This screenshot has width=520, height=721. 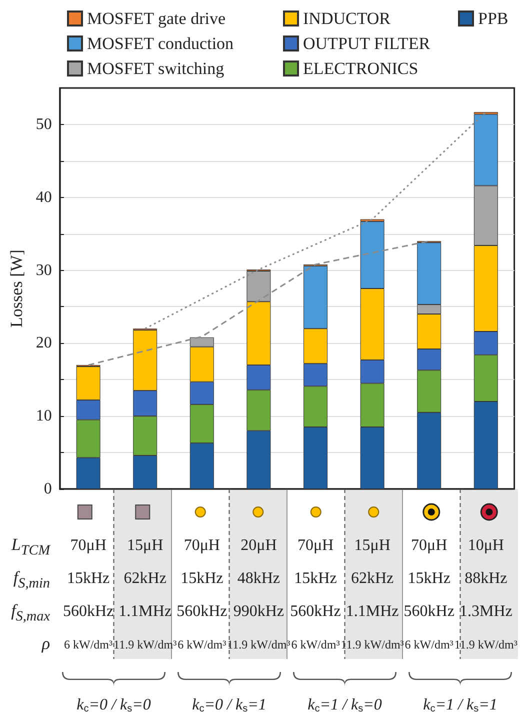 I want to click on legend-label: OUTPUT FILTER, so click(x=367, y=43).